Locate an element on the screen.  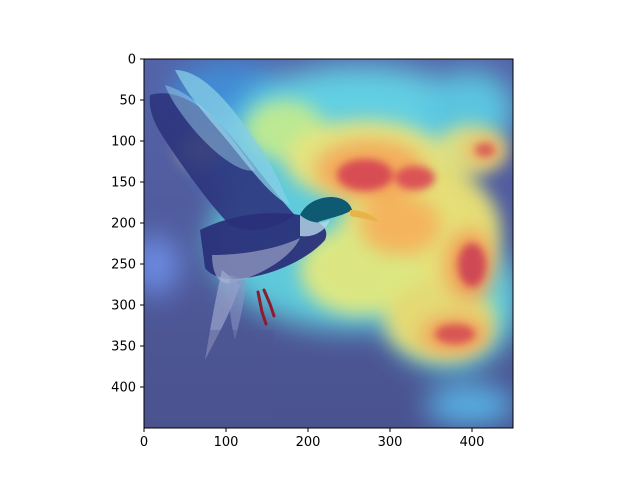
y-axis: 0 50 100 150 200 250 300 350 400 is located at coordinates (127, 224).